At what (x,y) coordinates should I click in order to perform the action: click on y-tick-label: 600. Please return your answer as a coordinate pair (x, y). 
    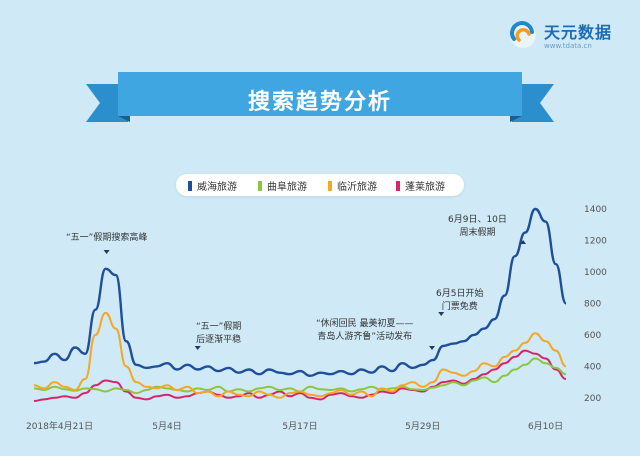
    Looking at the image, I should click on (592, 336).